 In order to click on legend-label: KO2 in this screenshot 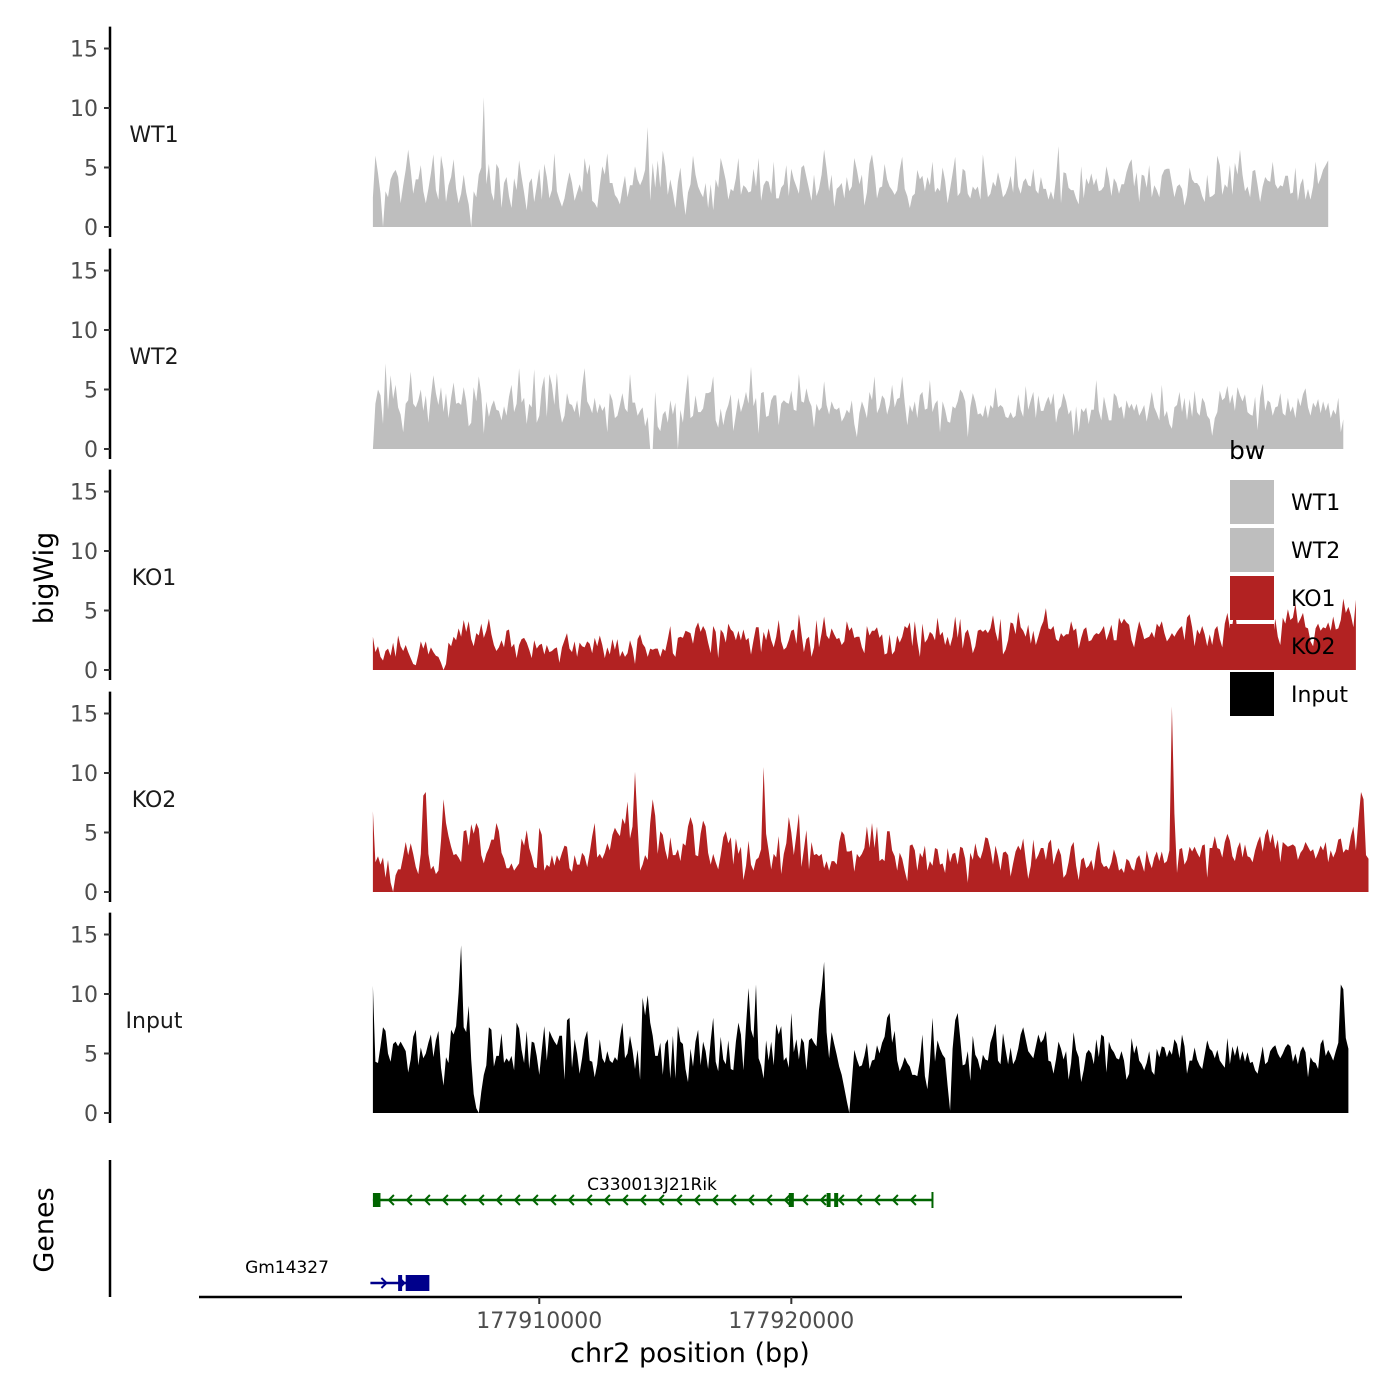, I will do `click(1313, 647)`.